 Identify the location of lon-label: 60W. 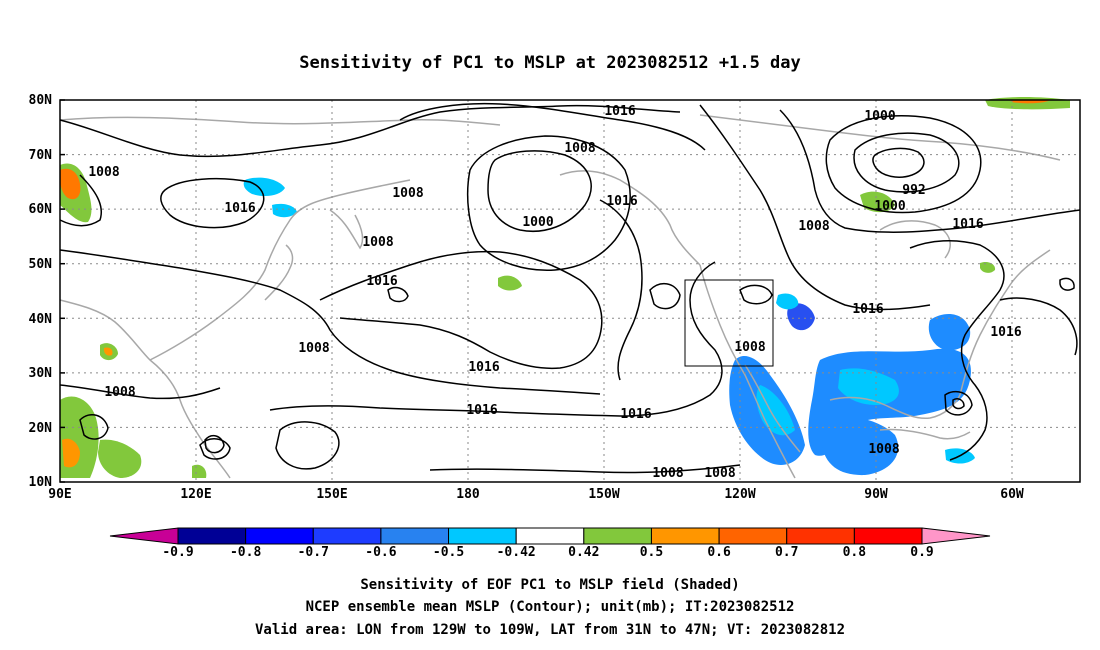
(1012, 494).